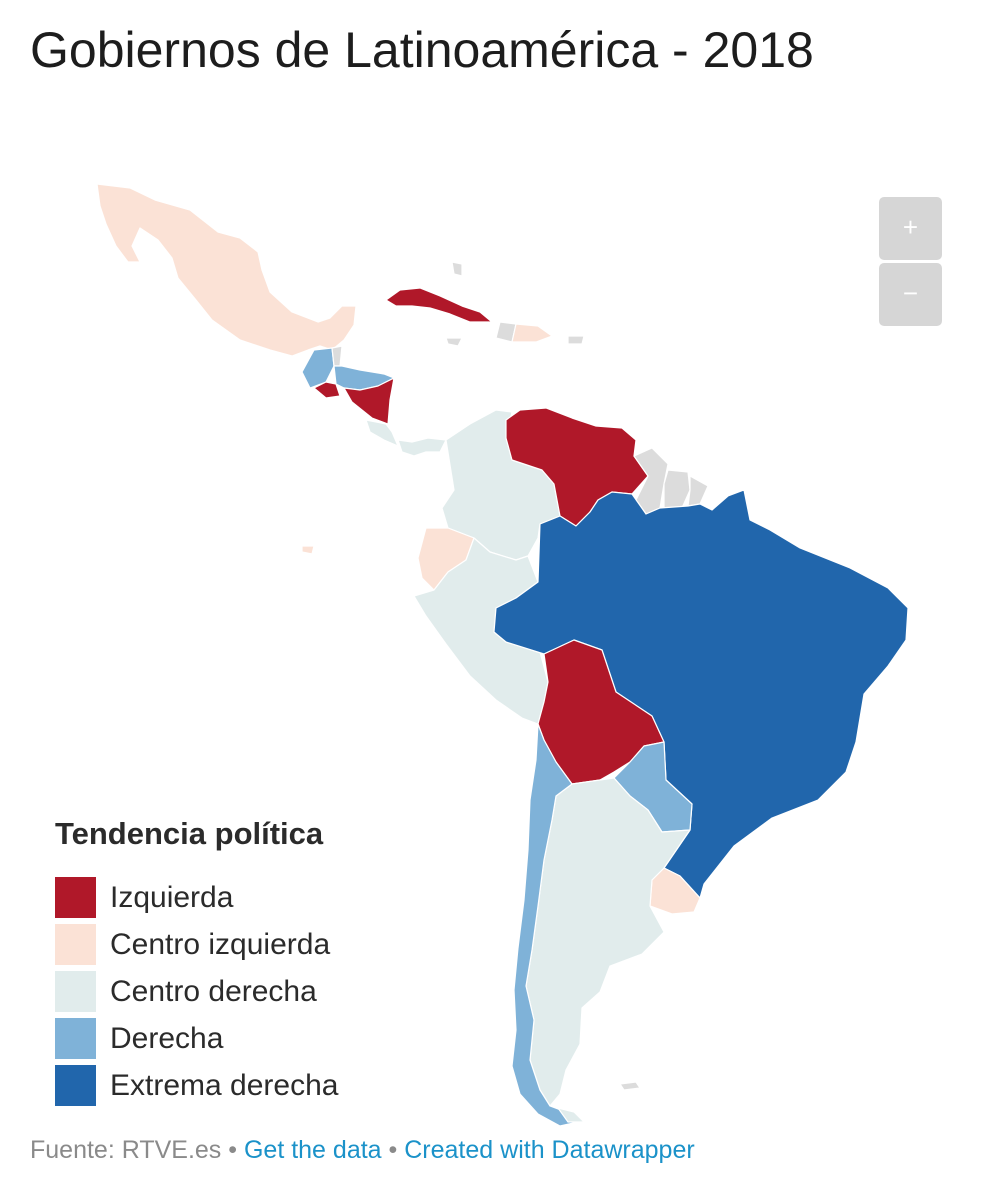 The height and width of the screenshot is (1200, 994). I want to click on country-belize, so click(337, 356).